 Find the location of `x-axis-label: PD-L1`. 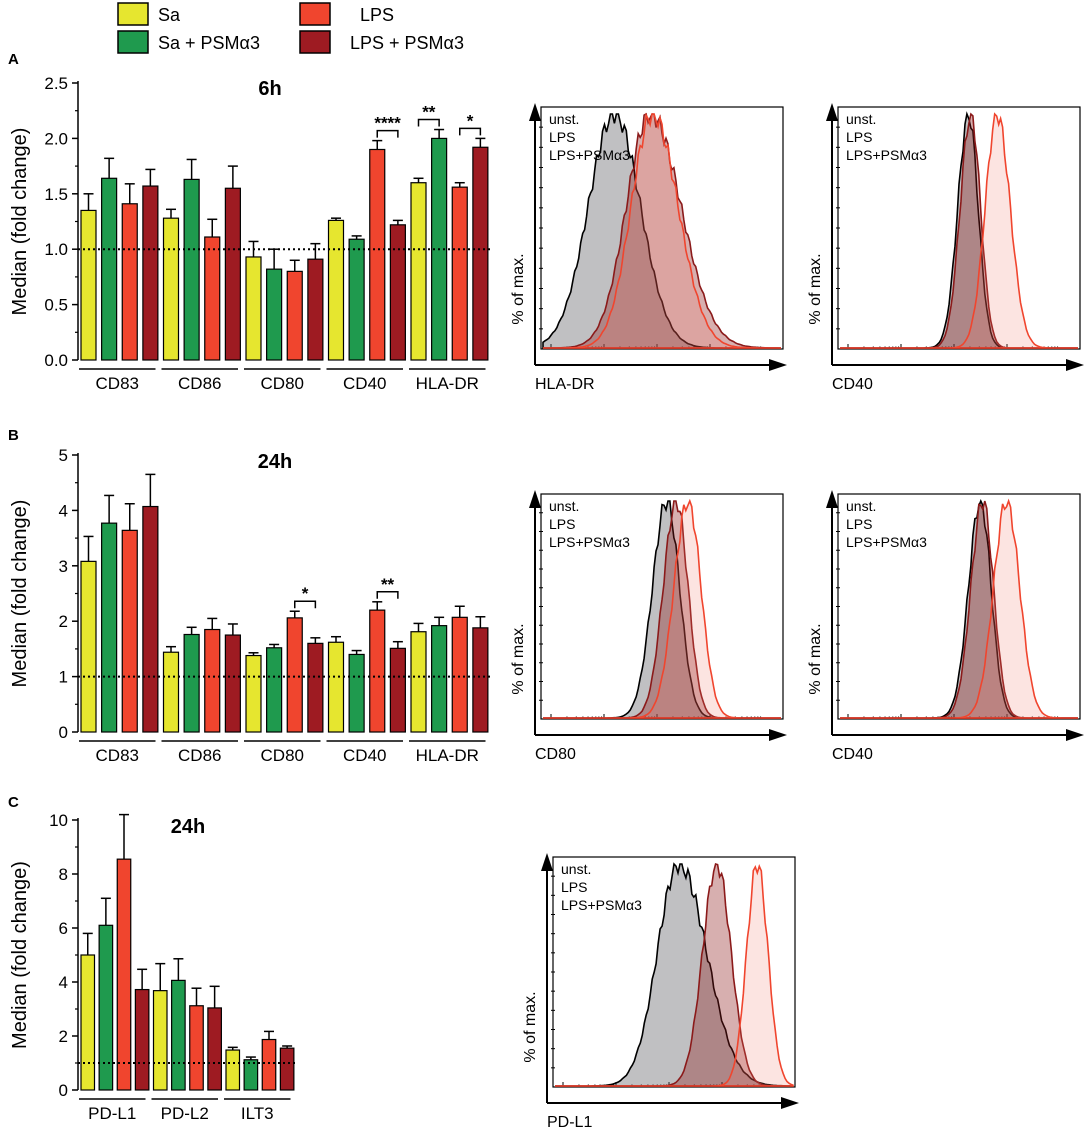

x-axis-label: PD-L1 is located at coordinates (569, 1121).